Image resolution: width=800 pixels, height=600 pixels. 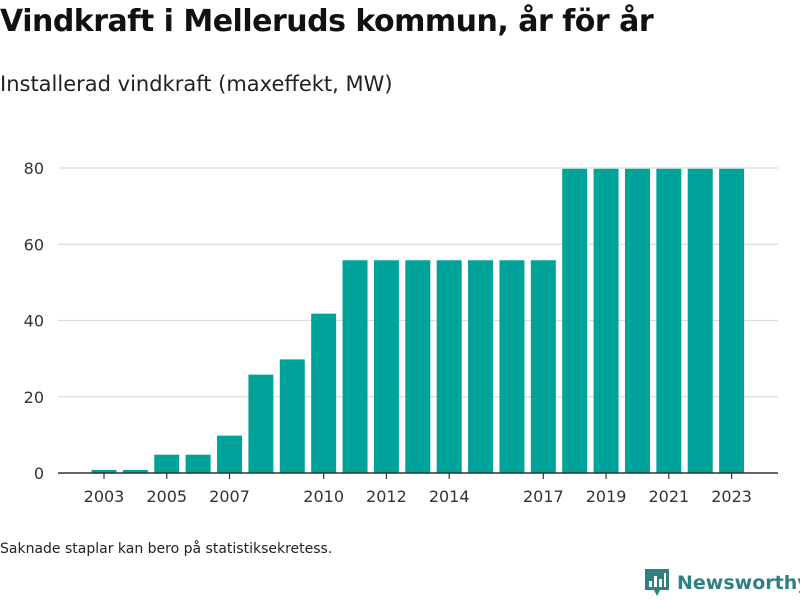 What do you see at coordinates (732, 320) in the screenshot?
I see `bar-2023` at bounding box center [732, 320].